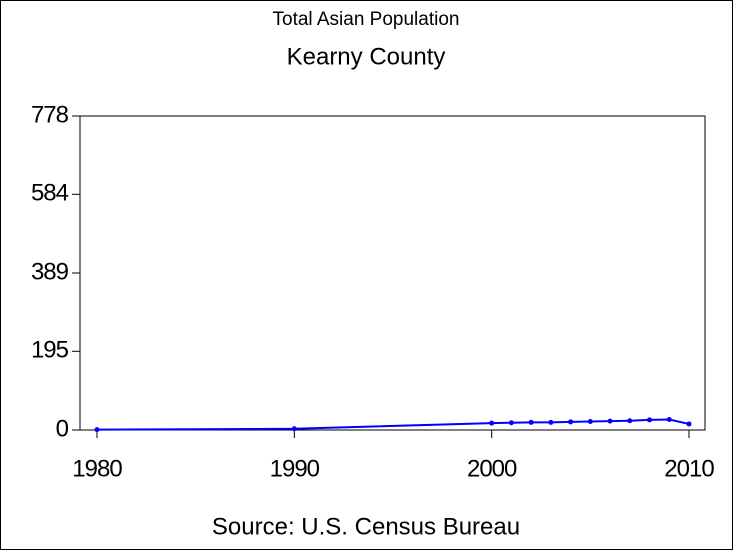 The height and width of the screenshot is (550, 733). Describe the element at coordinates (50, 350) in the screenshot. I see `y-tick-label: 195` at that location.